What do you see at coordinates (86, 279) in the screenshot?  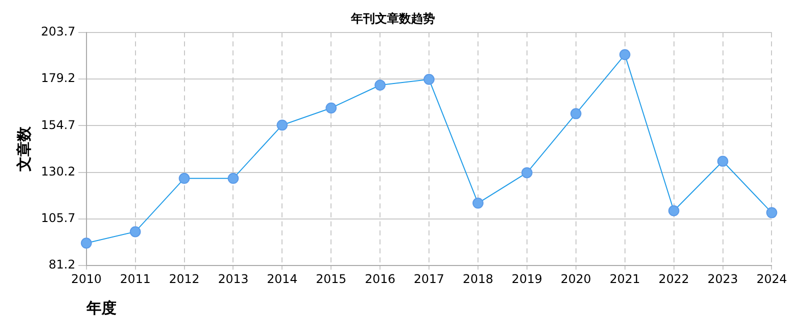 I see `x-tick-label: 2010` at bounding box center [86, 279].